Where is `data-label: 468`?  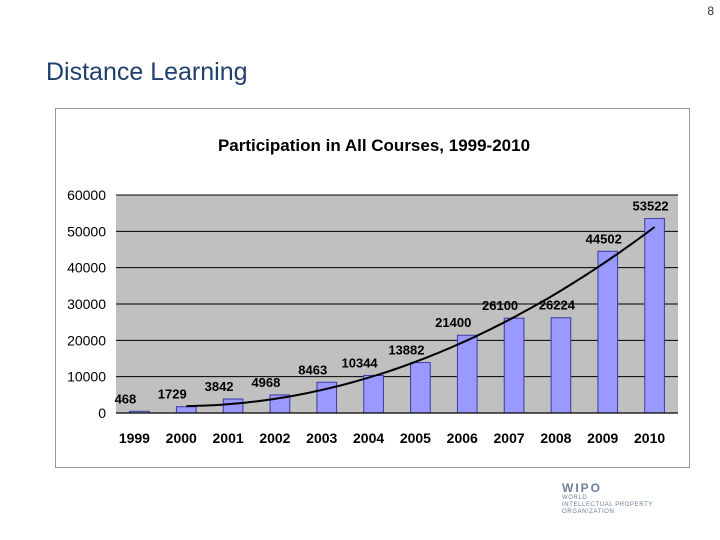
data-label: 468 is located at coordinates (126, 398).